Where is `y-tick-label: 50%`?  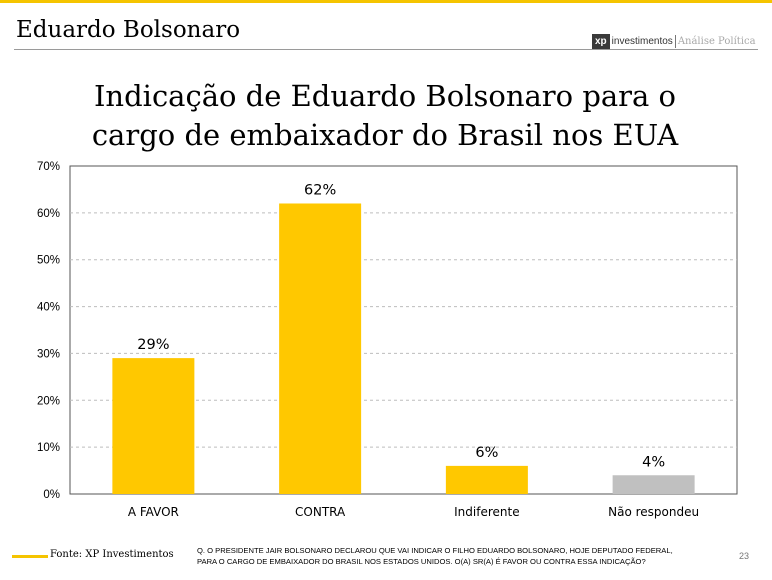 y-tick-label: 50% is located at coordinates (48, 261).